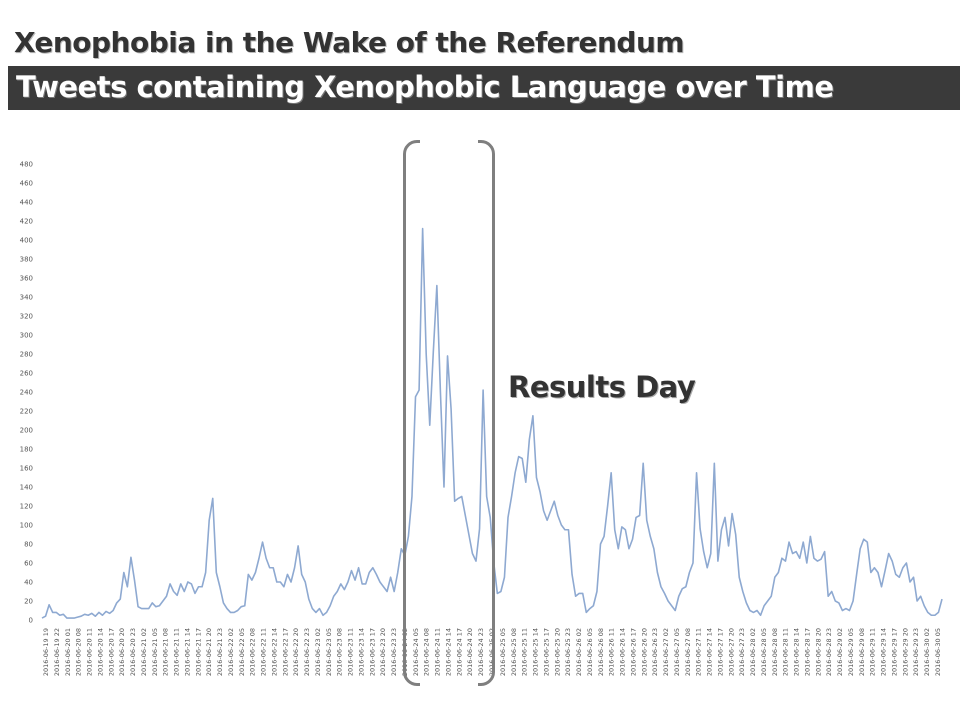  Describe the element at coordinates (720, 652) in the screenshot. I see `x-tick-label: 2016-06-27 17` at that location.